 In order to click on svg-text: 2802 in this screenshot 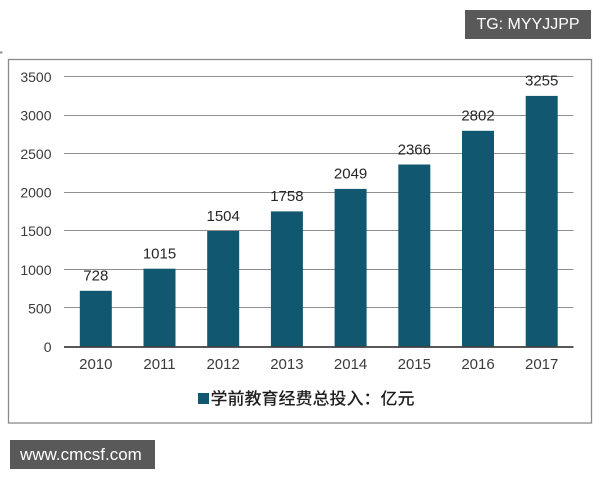, I will do `click(477, 116)`.